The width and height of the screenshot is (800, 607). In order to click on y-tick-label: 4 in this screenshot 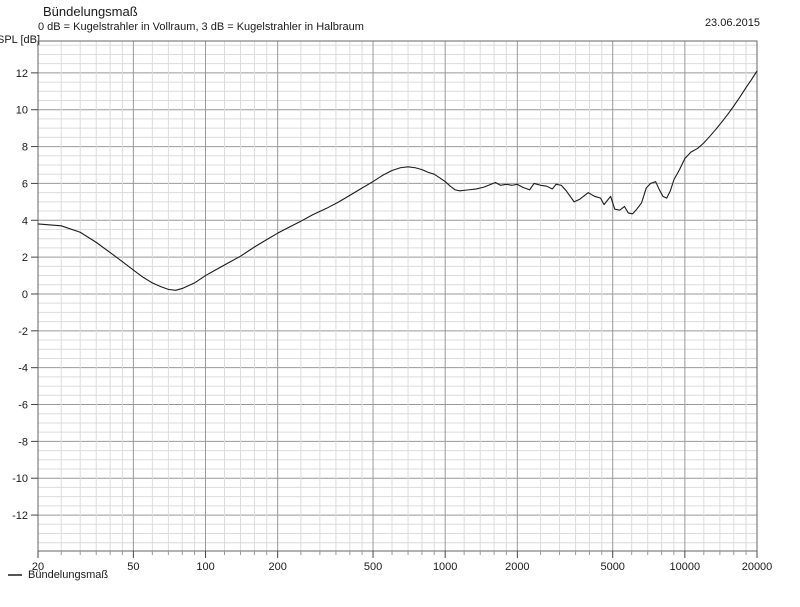, I will do `click(25, 221)`.